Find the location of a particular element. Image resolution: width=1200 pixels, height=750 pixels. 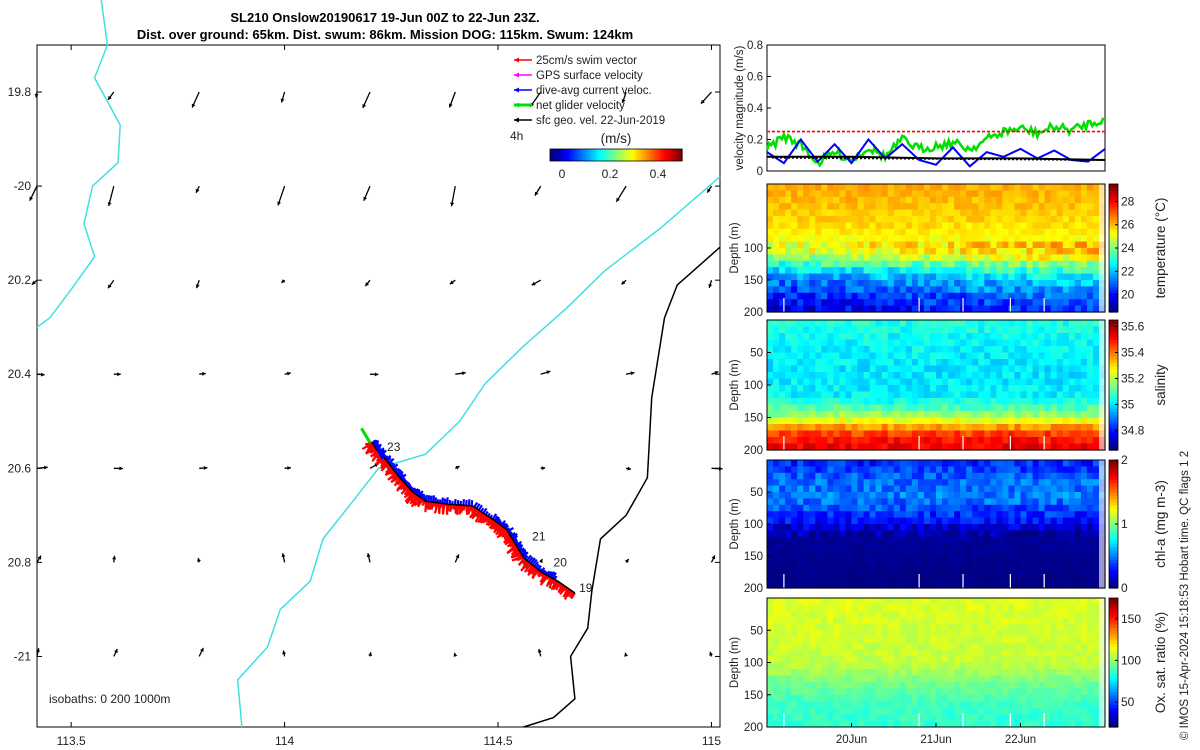

map-x-tick-label: 115 is located at coordinates (711, 741).